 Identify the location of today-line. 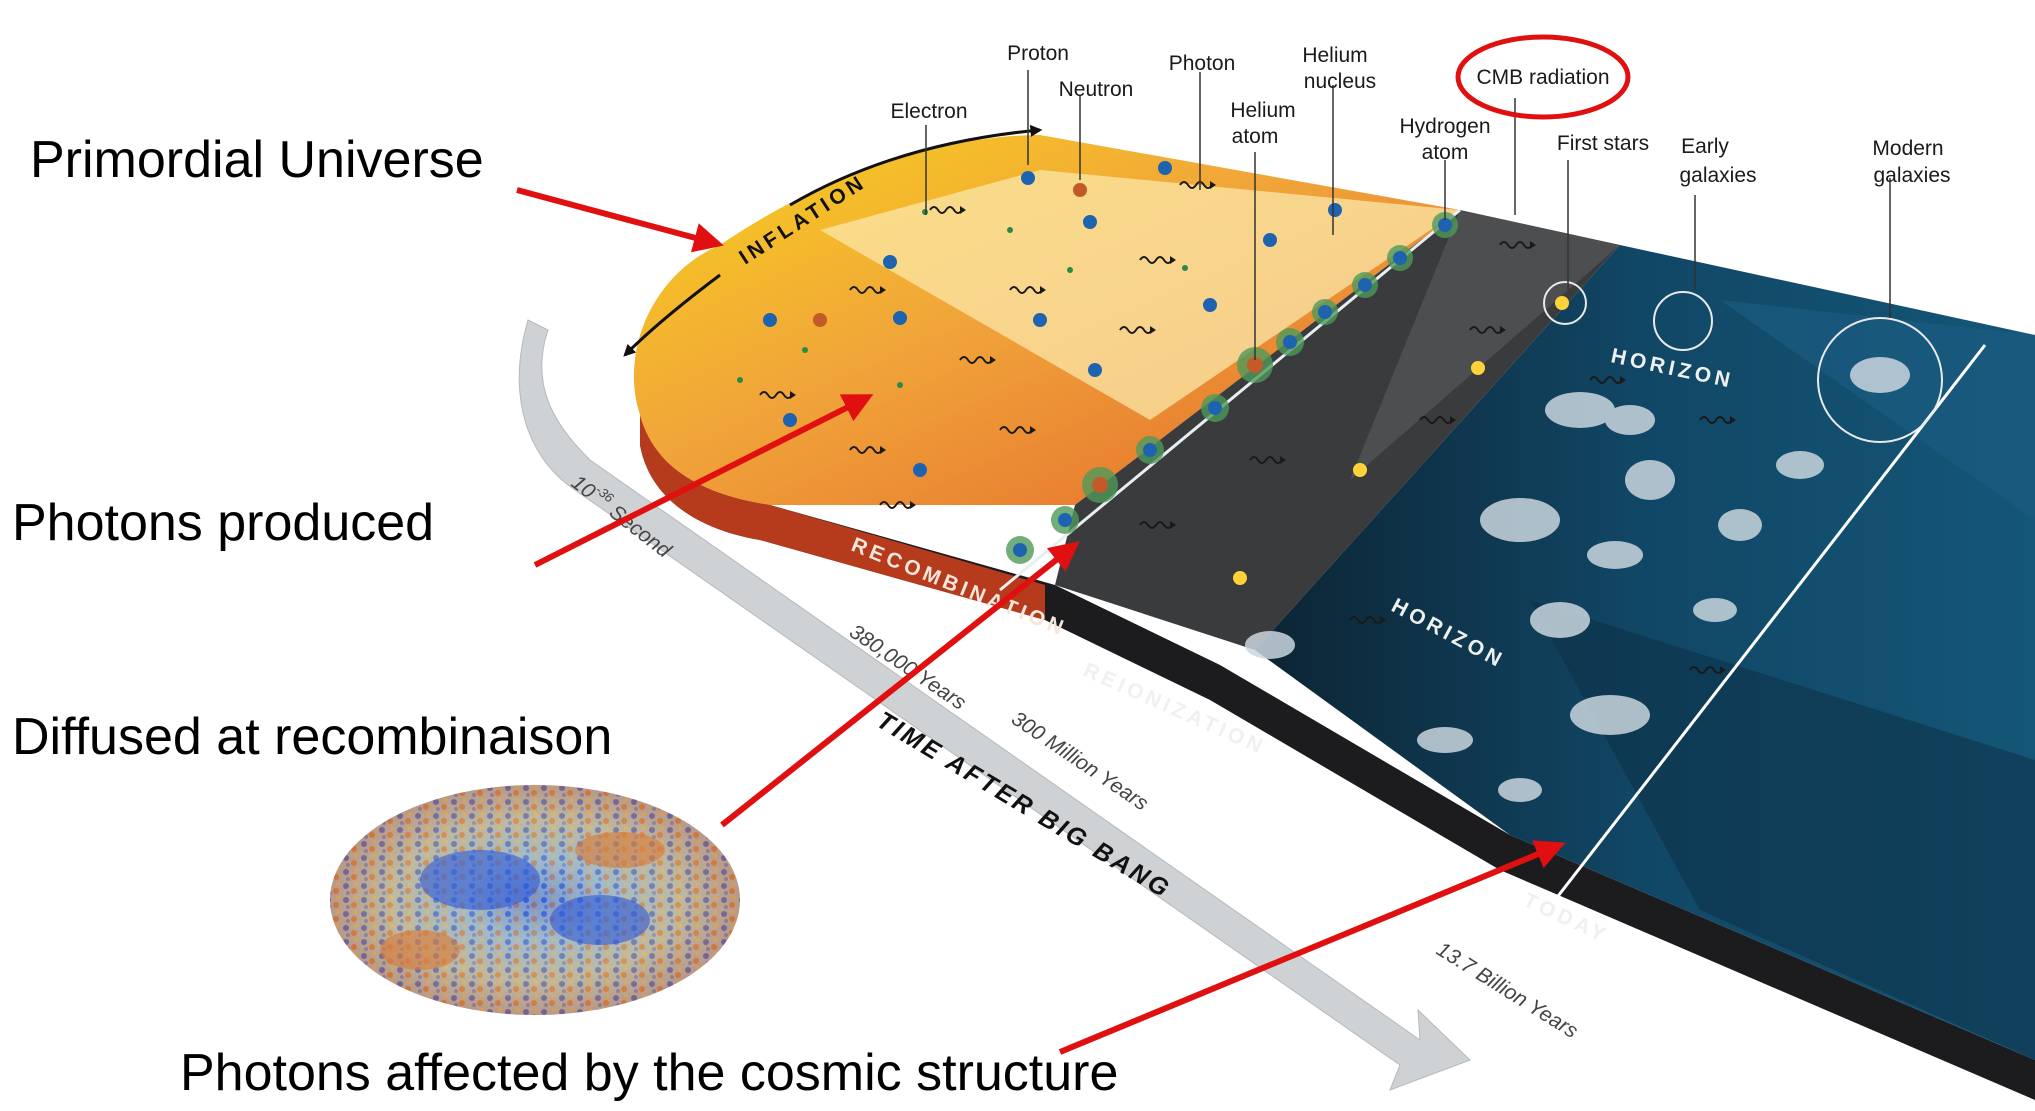
(1770, 622).